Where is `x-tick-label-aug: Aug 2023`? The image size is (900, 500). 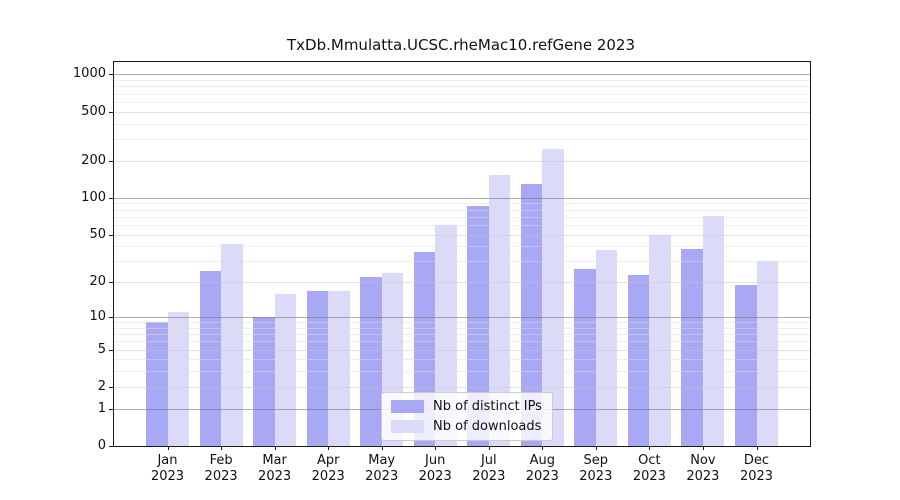 x-tick-label-aug: Aug 2023 is located at coordinates (542, 468).